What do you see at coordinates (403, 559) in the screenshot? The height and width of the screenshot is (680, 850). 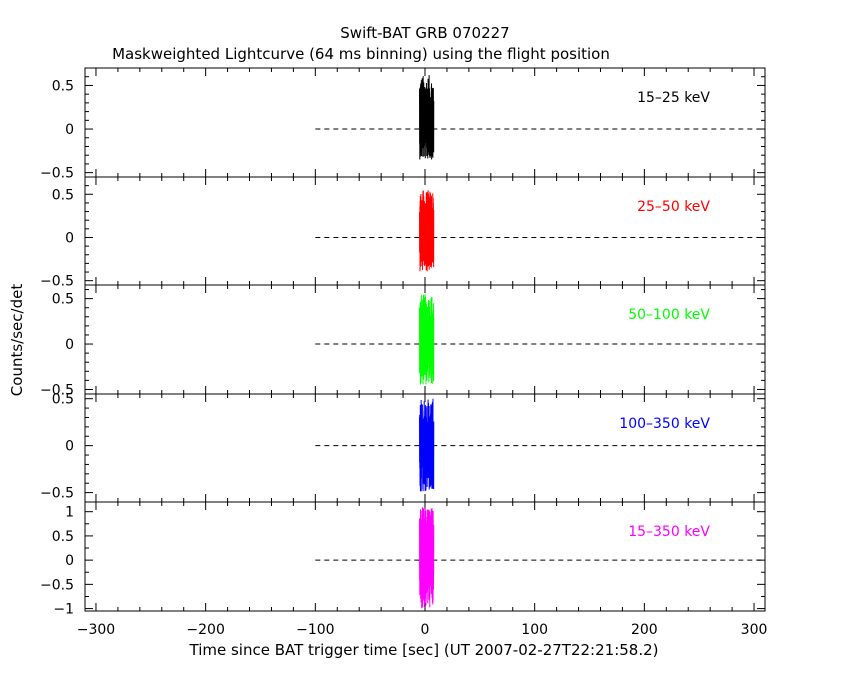 I see `panel-5: −1 −0.5 0 0.5 1 15–350 keV` at bounding box center [403, 559].